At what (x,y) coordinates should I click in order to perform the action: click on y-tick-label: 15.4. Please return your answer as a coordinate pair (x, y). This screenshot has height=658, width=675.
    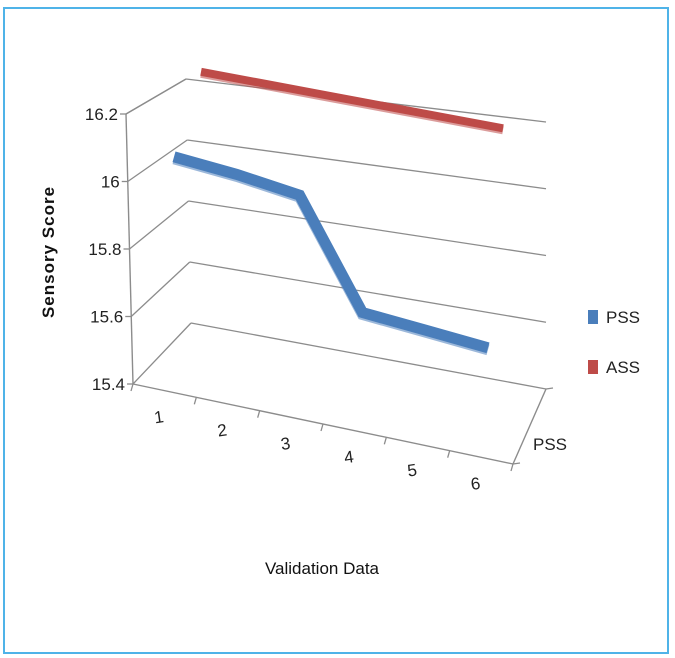
    Looking at the image, I should click on (108, 384).